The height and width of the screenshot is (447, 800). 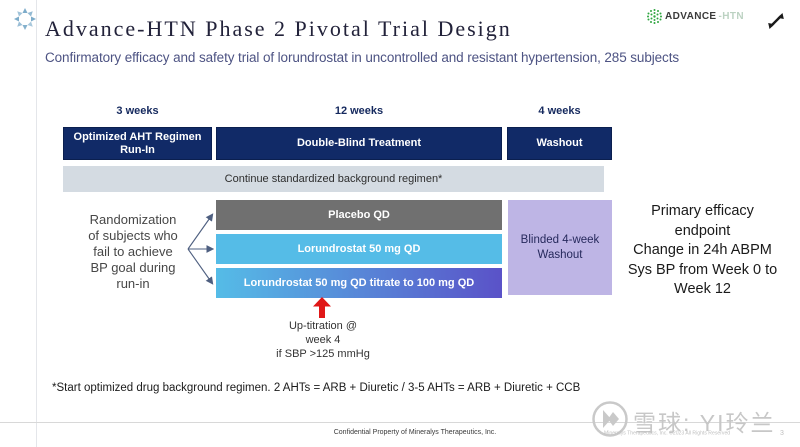 I want to click on left-margin, so click(x=18, y=223).